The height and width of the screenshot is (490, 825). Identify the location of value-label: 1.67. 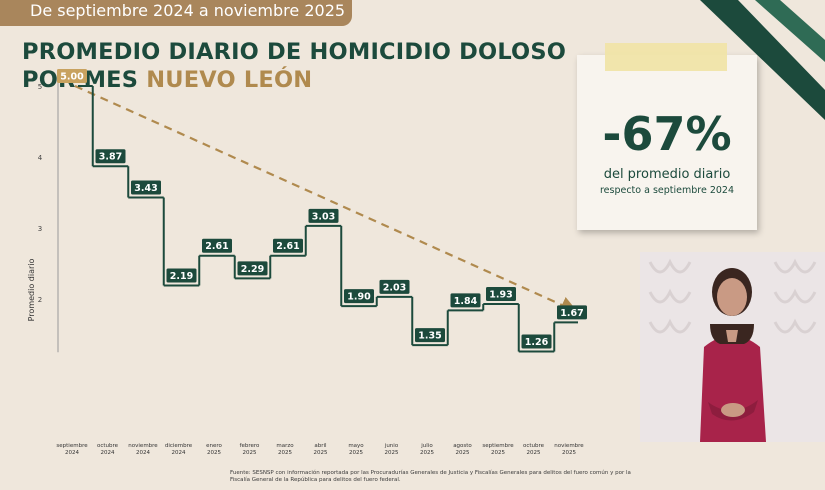
(572, 312).